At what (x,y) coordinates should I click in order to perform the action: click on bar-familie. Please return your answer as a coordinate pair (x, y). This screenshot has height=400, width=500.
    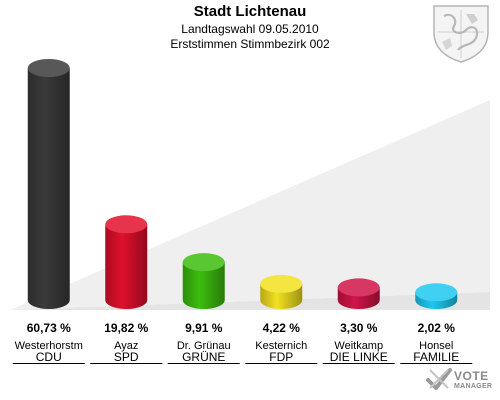
    Looking at the image, I should click on (436, 296).